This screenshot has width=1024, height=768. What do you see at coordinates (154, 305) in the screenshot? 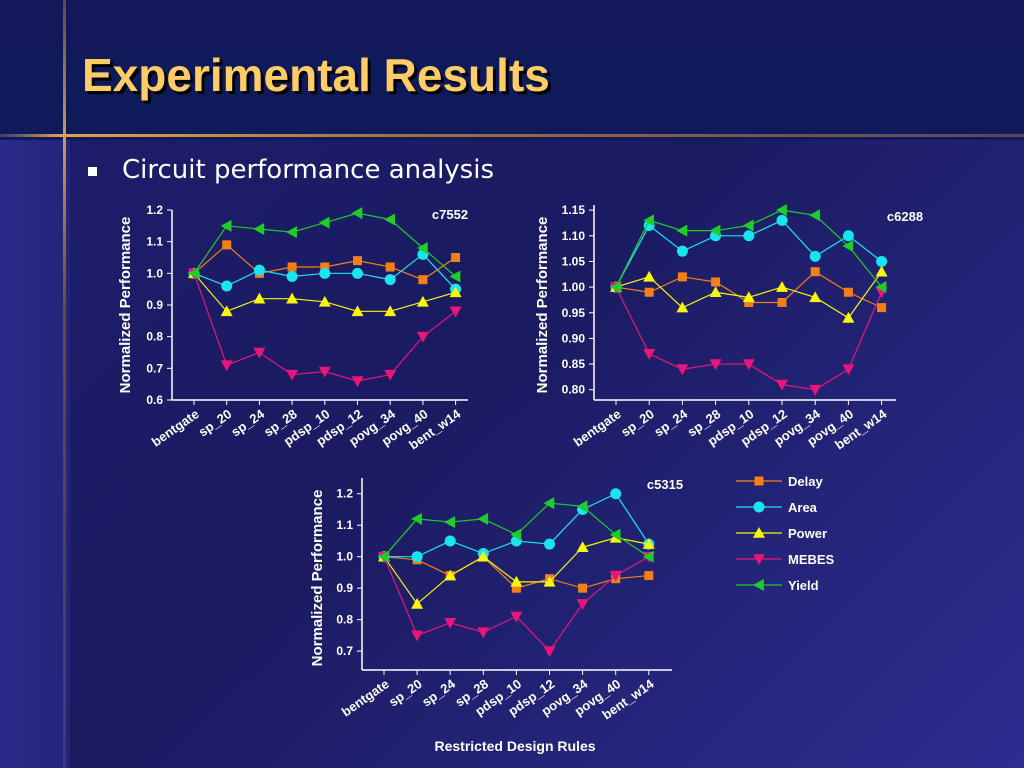
I see `y-tick-label: 0.9` at bounding box center [154, 305].